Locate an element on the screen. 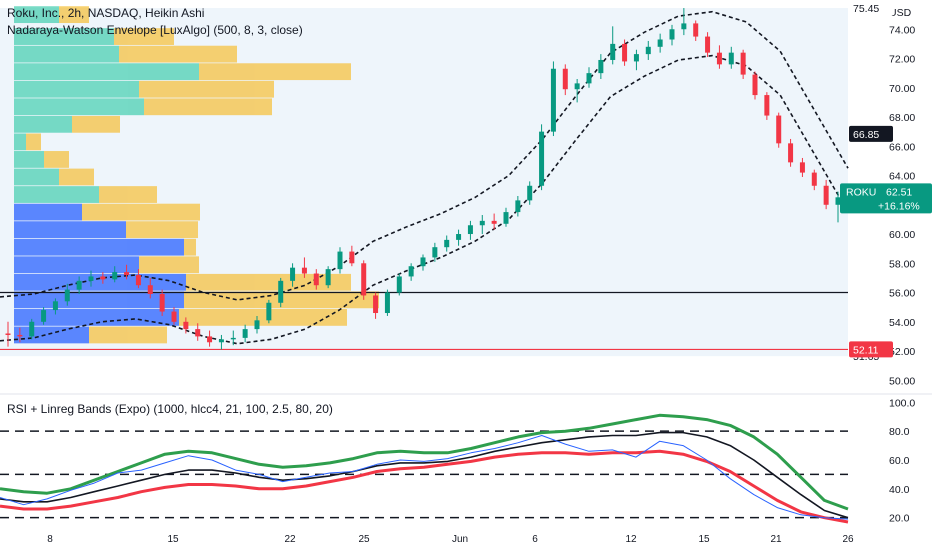 The width and height of the screenshot is (932, 550). chart-title: Roku, Inc., 2h, NASDAQ, Heikin Ashi is located at coordinates (106, 13).